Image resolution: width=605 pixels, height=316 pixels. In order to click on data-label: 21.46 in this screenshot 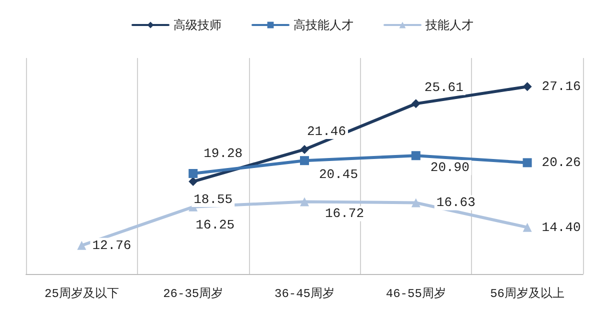, I will do `click(326, 131)`.